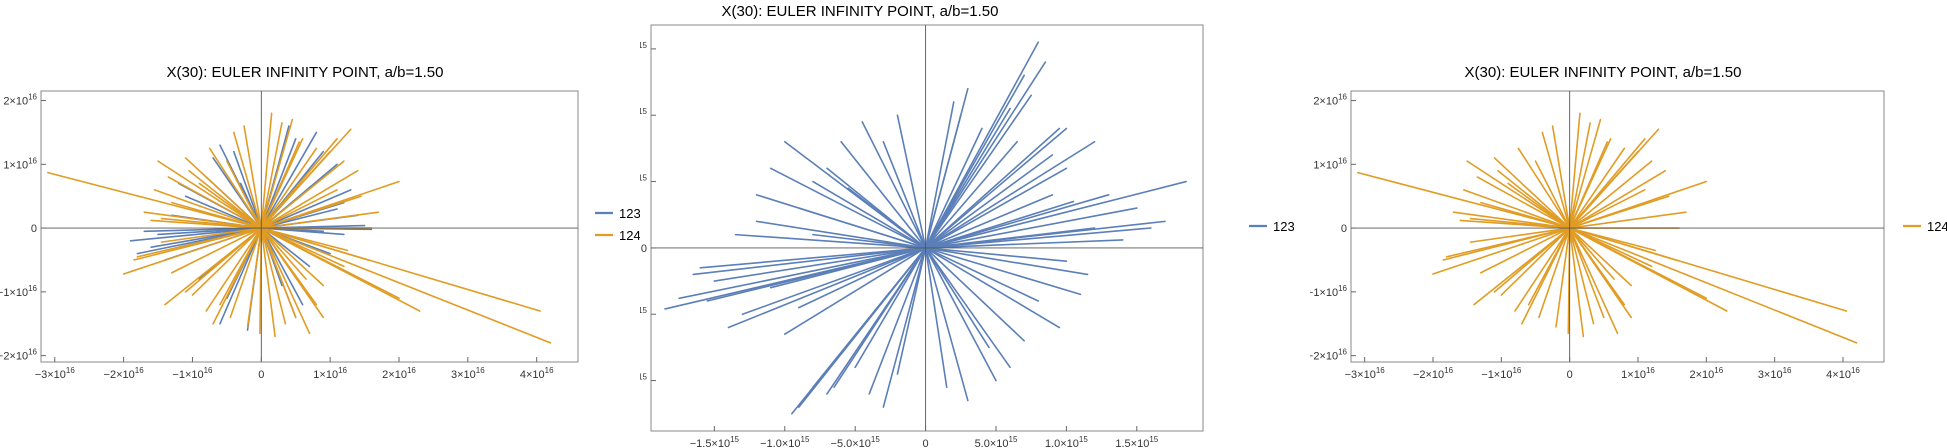  I want to click on x-tick-label: −1.0×10¹⁵, so click(785, 441).